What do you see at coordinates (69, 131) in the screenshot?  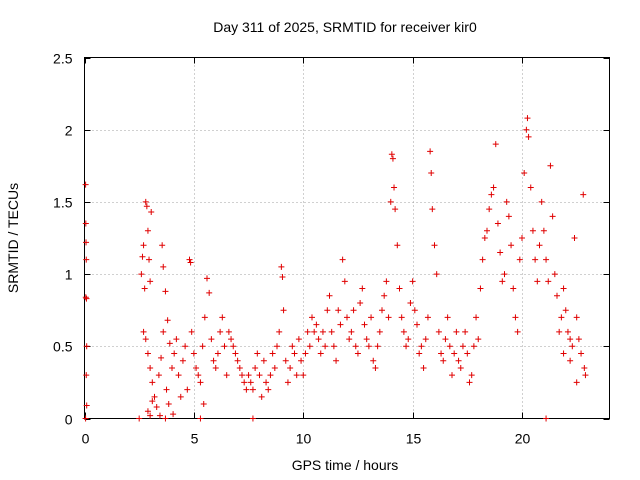 I see `y-tick-label: 2` at bounding box center [69, 131].